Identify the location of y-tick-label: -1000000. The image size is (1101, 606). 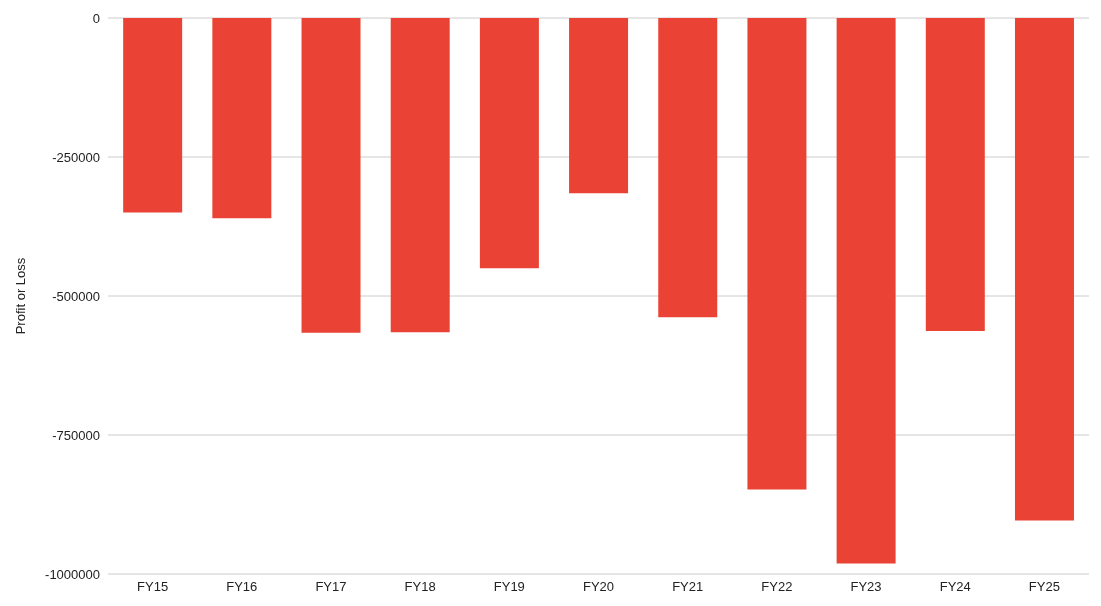
(72, 574).